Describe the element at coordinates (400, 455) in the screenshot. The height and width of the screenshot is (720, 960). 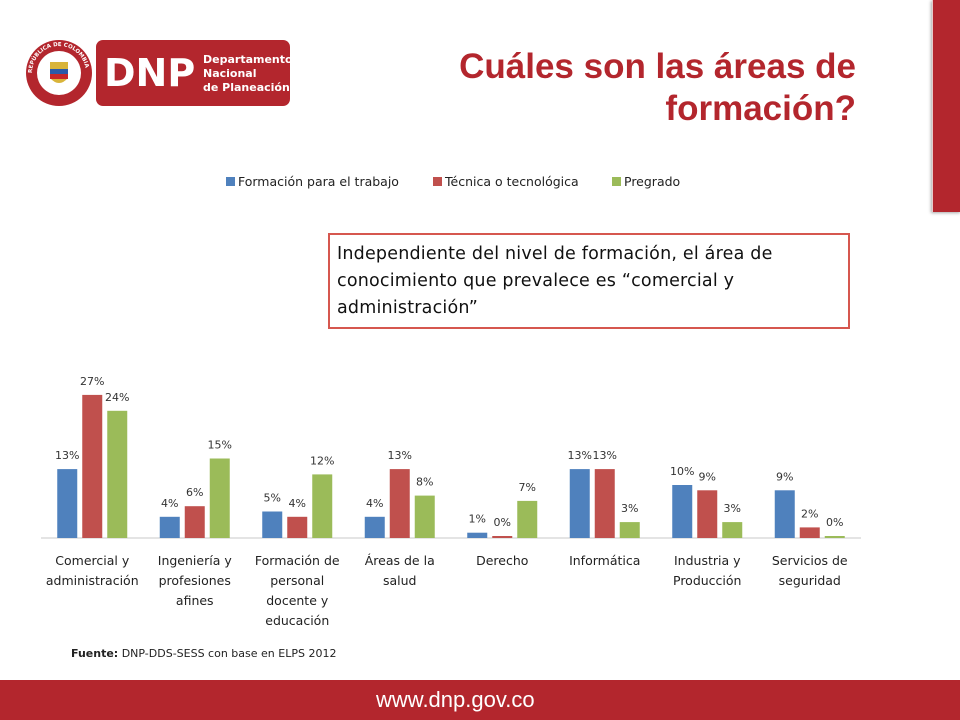
I see `data-label-4-2: 13%` at that location.